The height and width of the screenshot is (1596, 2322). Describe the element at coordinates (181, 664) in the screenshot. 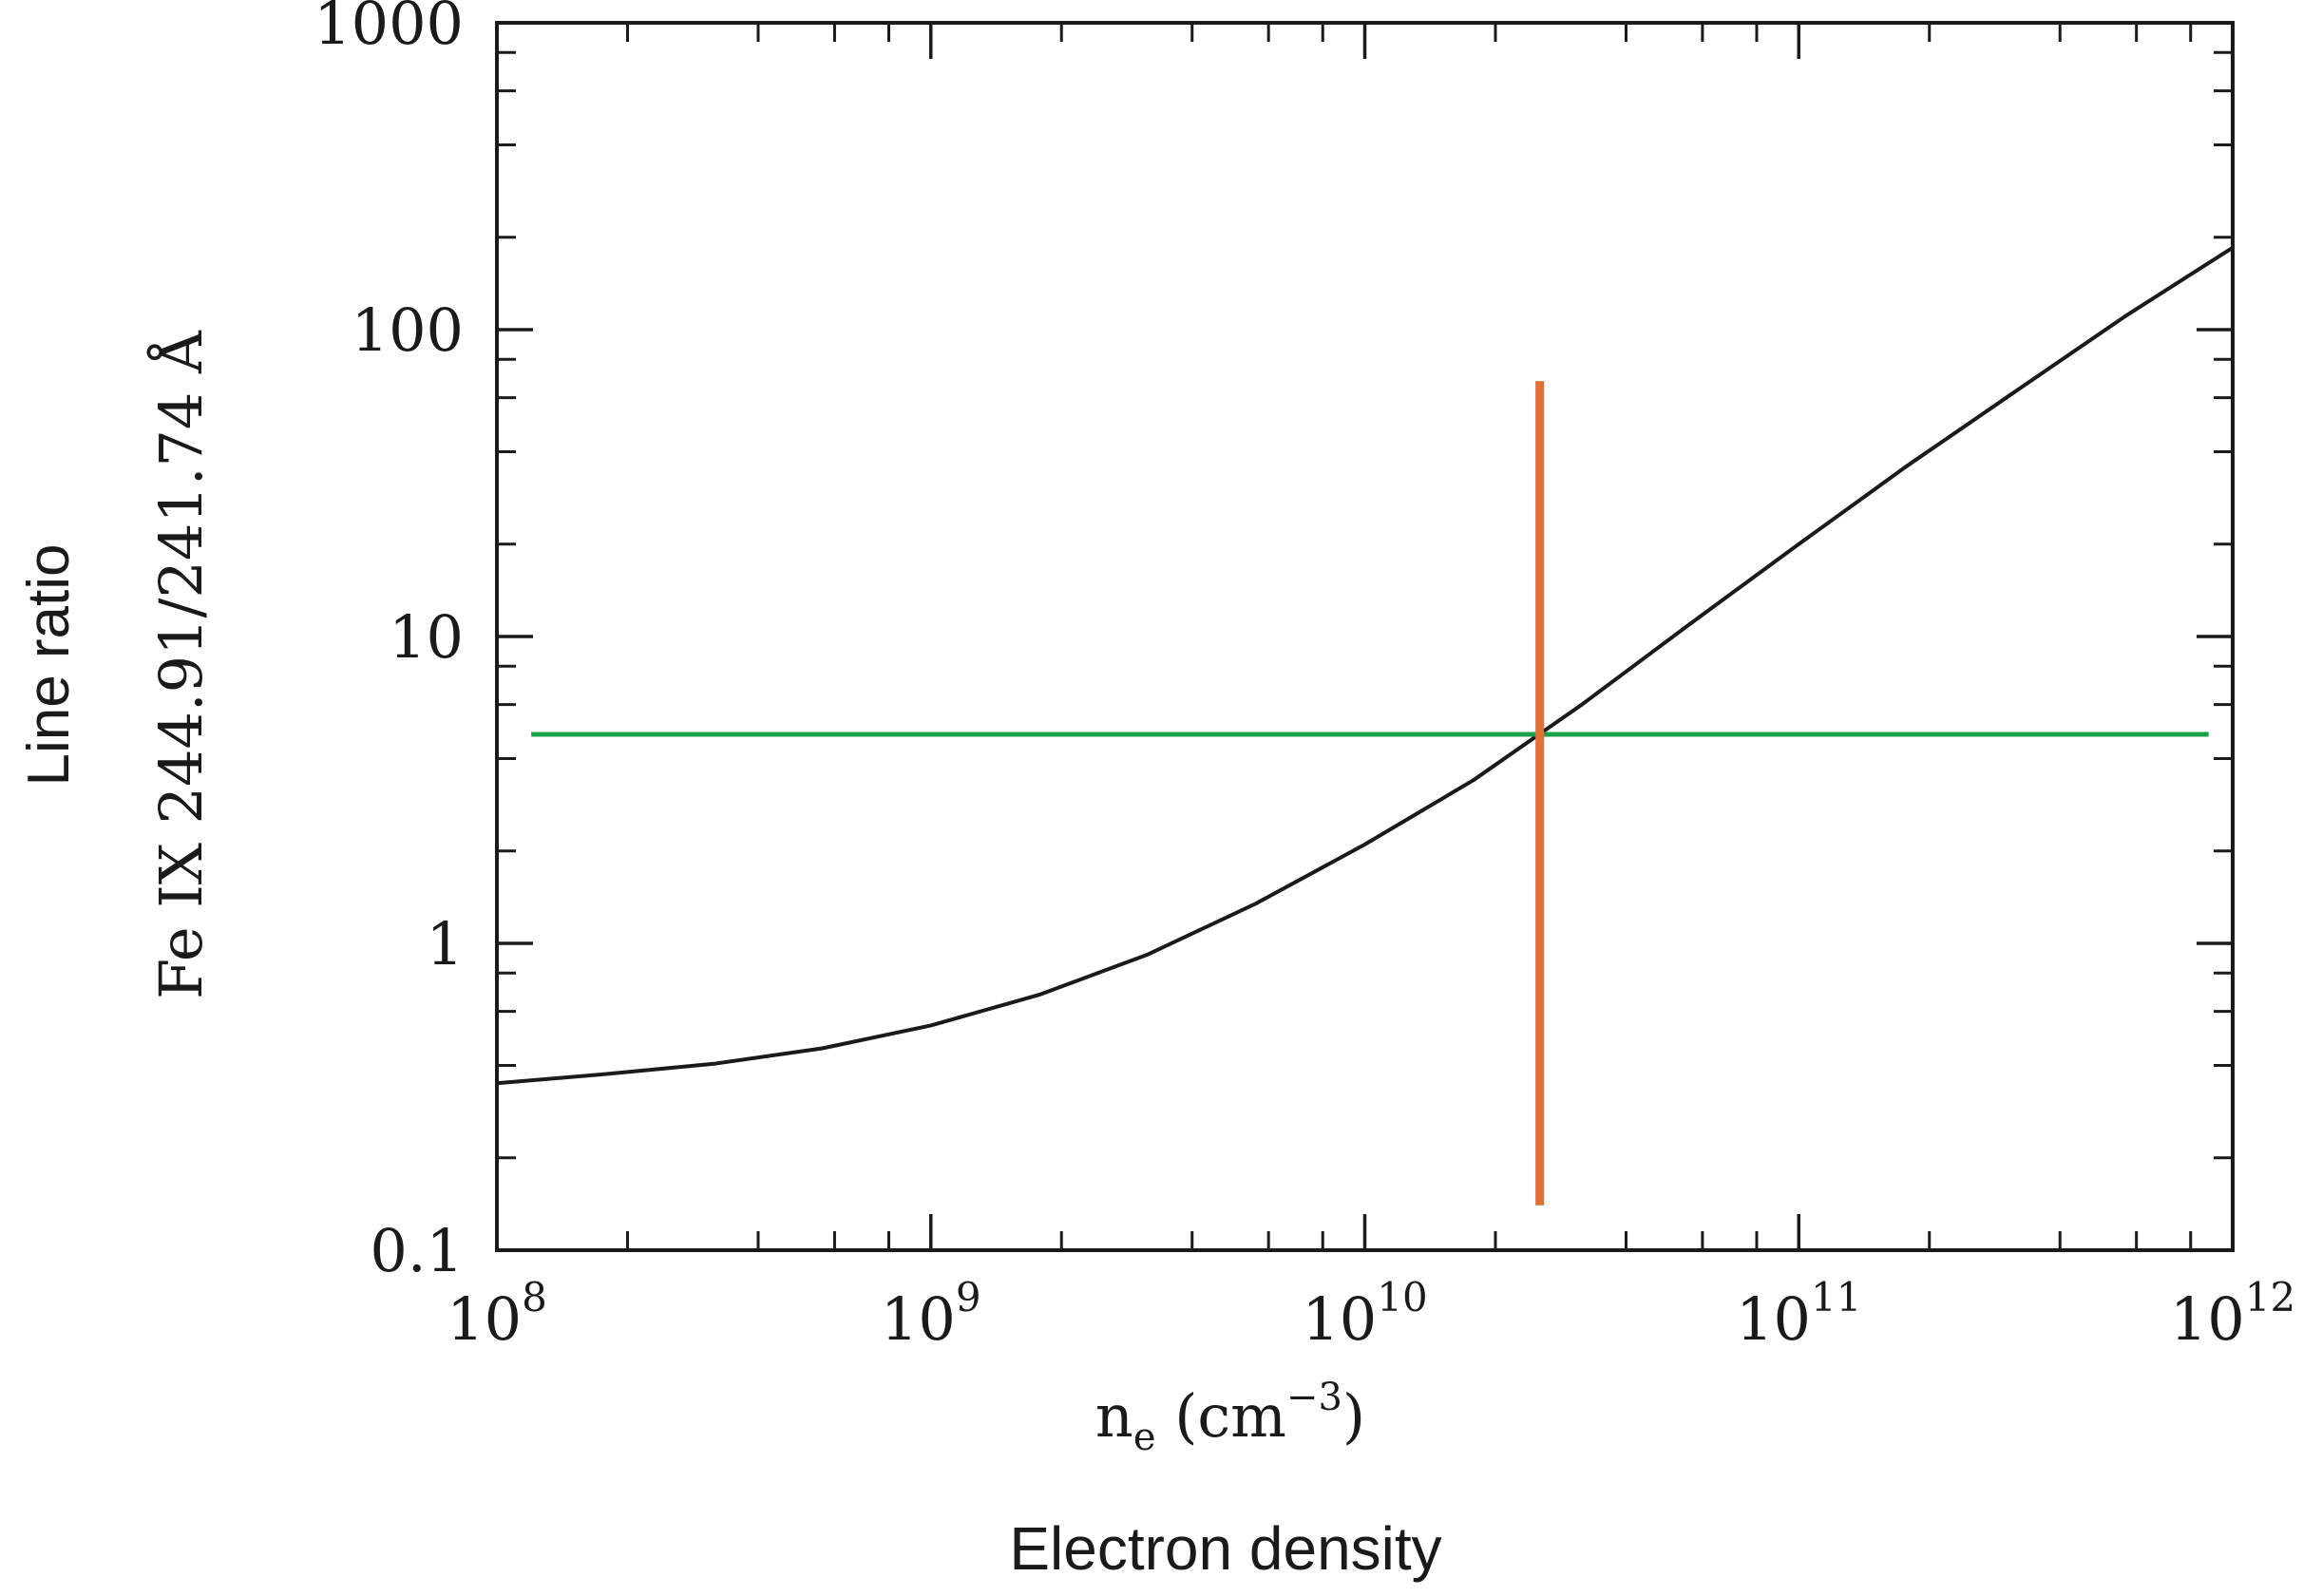

I see `y-axis-label: Fe IX 244.91/241.74 Å` at that location.